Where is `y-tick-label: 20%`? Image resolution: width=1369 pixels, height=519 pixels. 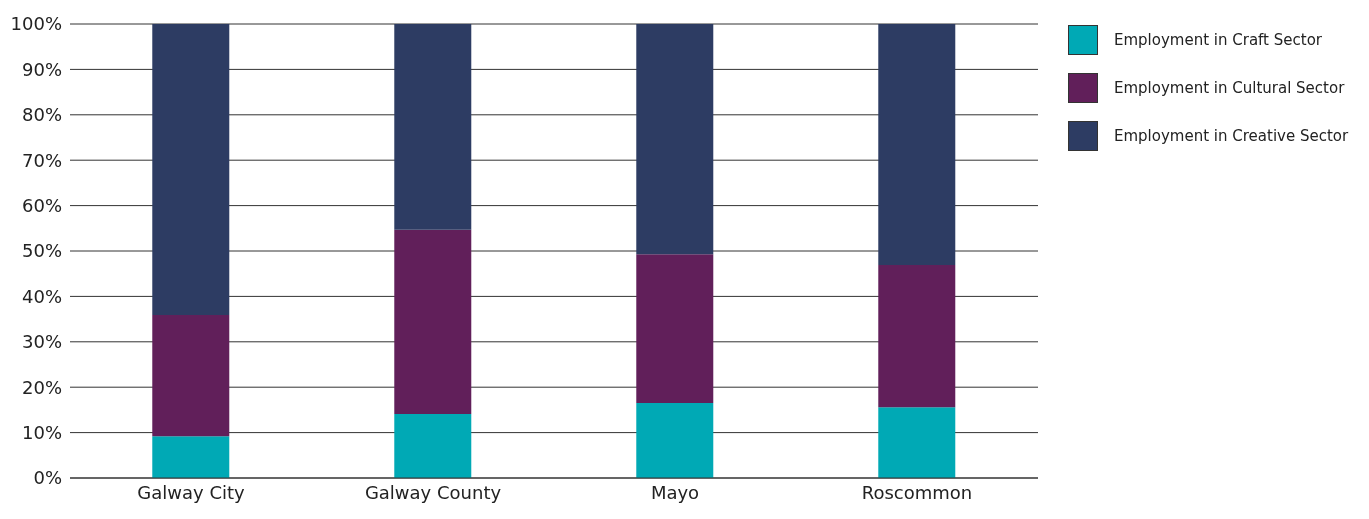 y-tick-label: 20% is located at coordinates (41, 387).